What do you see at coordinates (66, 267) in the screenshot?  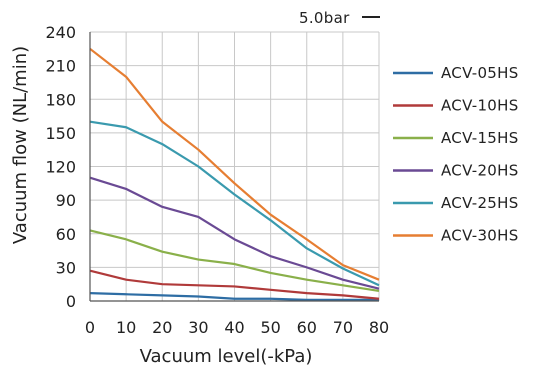 I see `y-tick-label: 30` at bounding box center [66, 267].